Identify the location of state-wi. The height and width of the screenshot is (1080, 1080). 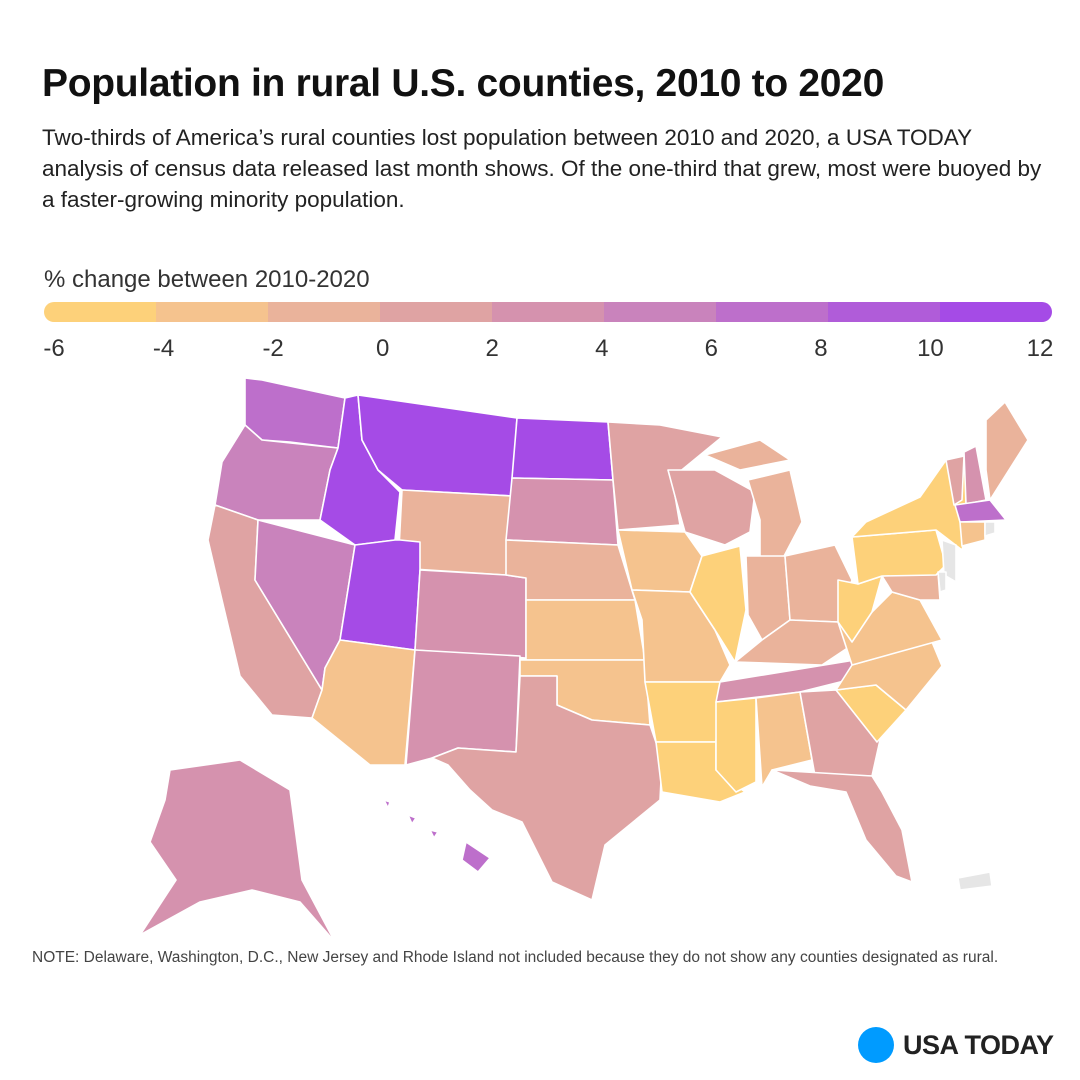
(711, 507).